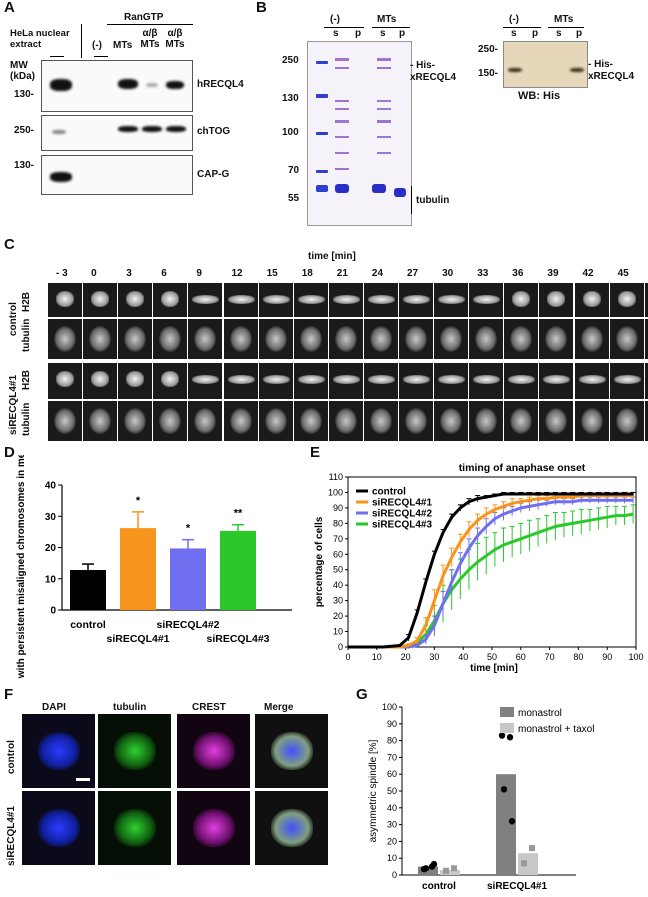  I want to click on blot-capg, so click(117, 175).